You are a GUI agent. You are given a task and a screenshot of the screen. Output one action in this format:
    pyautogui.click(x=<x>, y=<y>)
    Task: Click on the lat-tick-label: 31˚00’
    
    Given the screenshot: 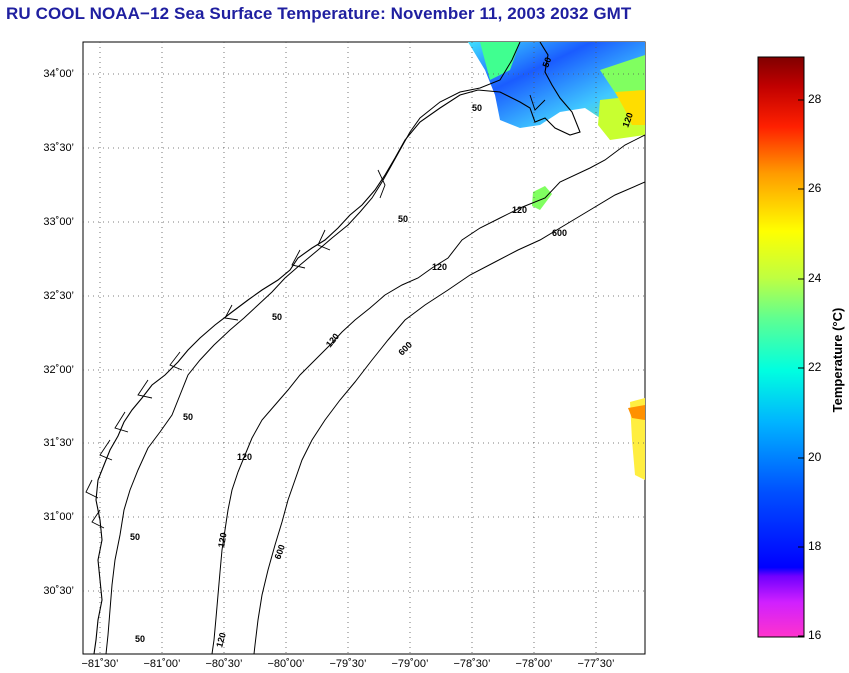 What is the action you would take?
    pyautogui.click(x=58, y=517)
    